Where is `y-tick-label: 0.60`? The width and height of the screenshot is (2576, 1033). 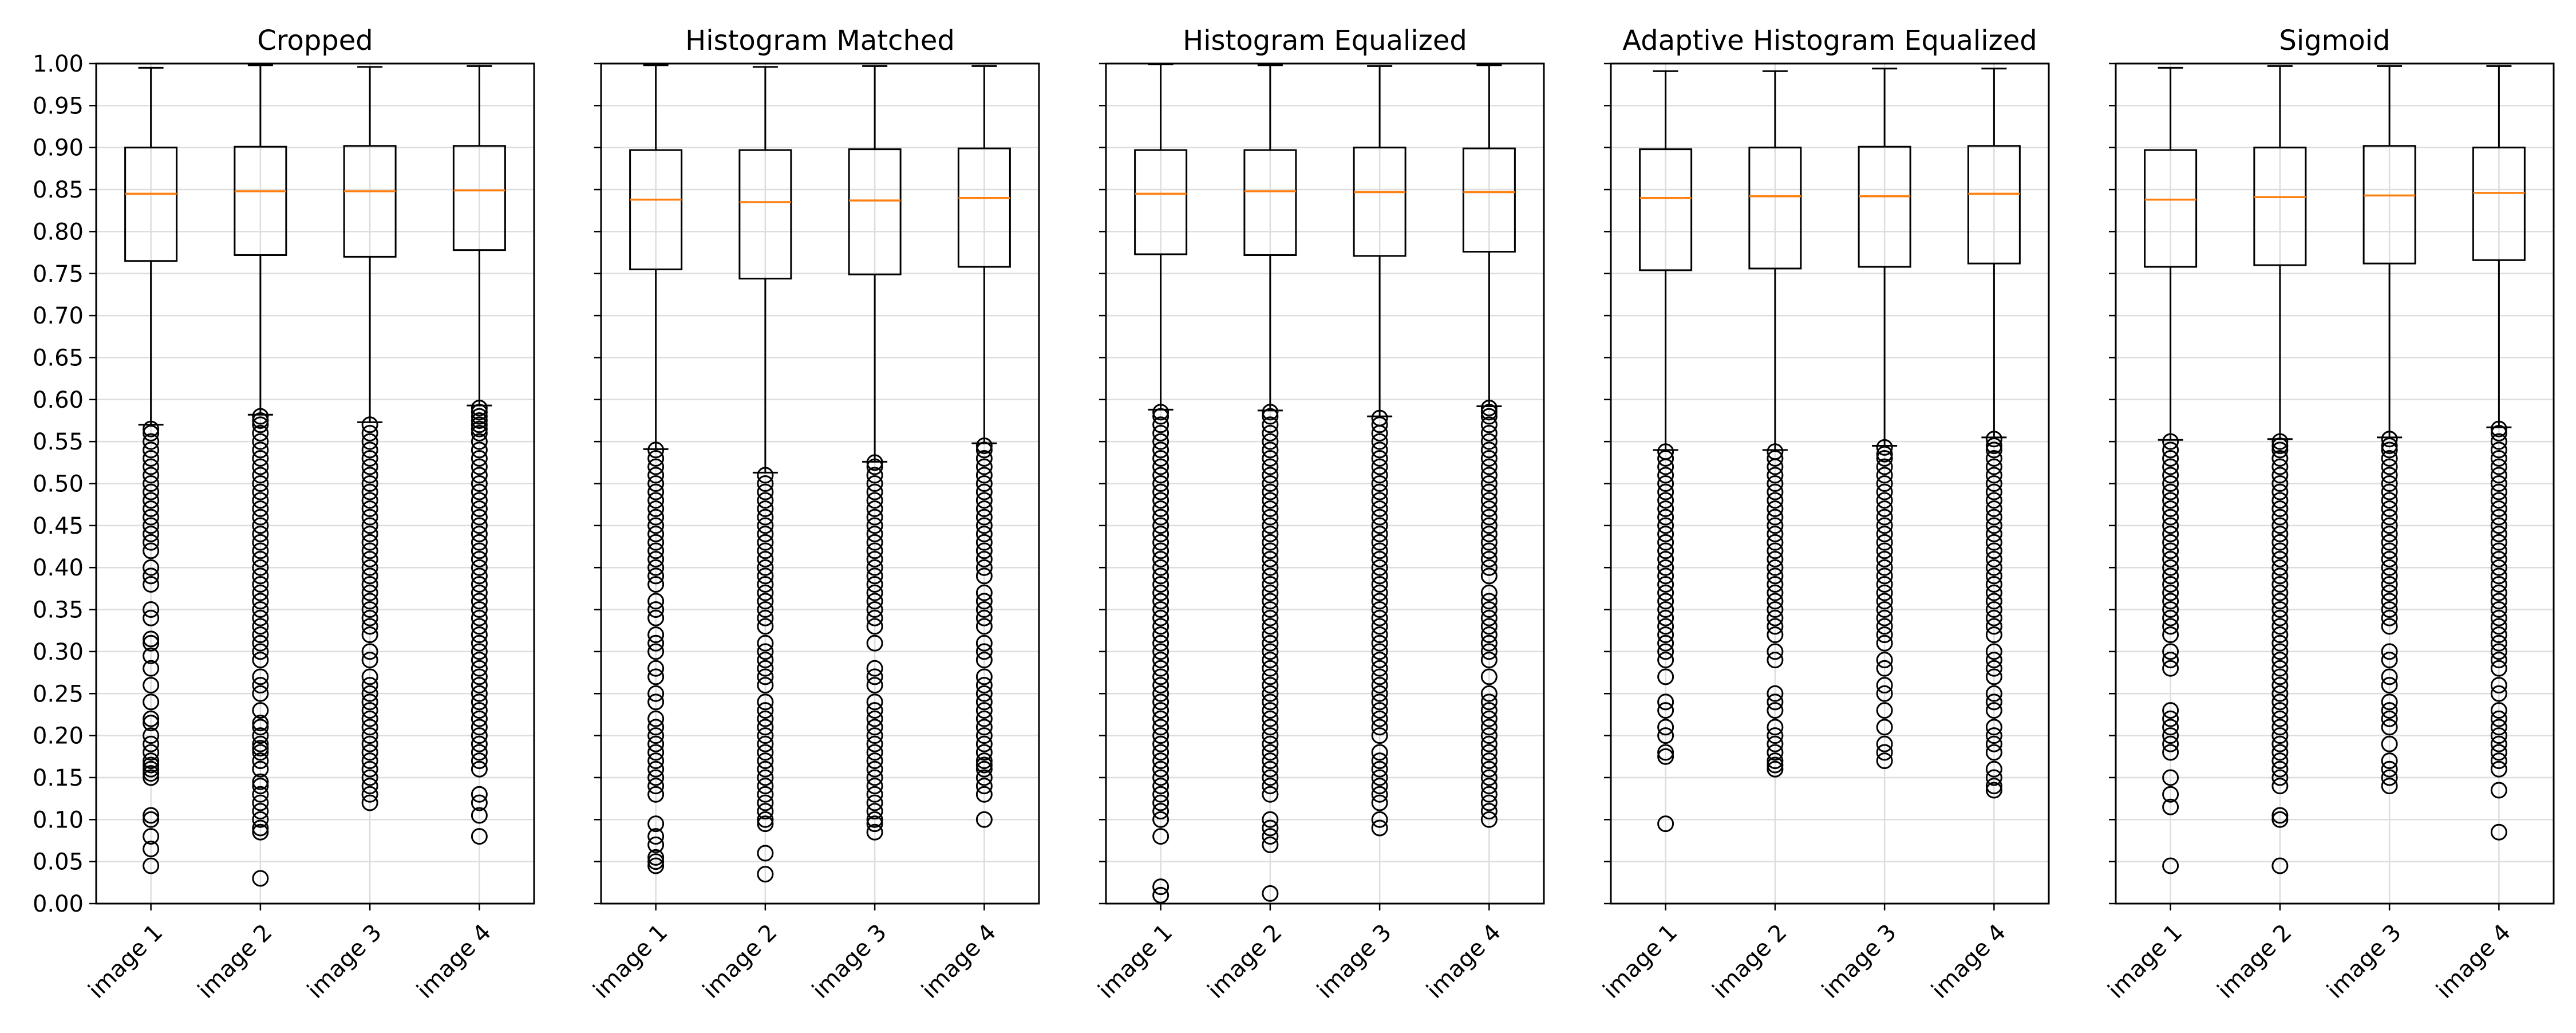 y-tick-label: 0.60 is located at coordinates (58, 400).